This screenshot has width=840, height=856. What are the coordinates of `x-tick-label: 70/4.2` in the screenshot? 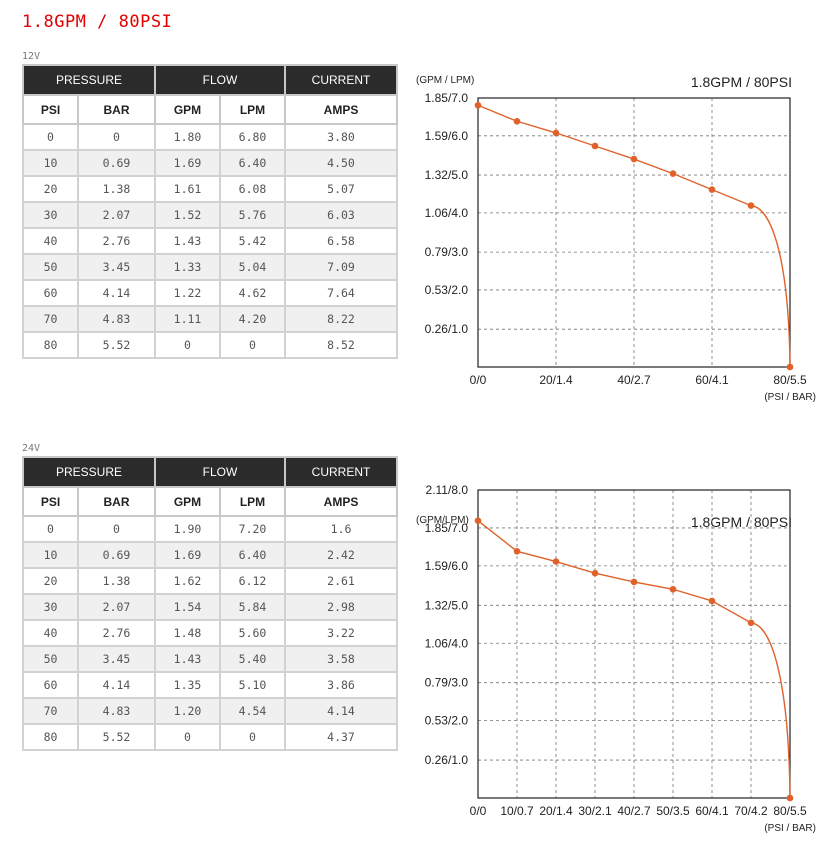 It's located at (751, 811).